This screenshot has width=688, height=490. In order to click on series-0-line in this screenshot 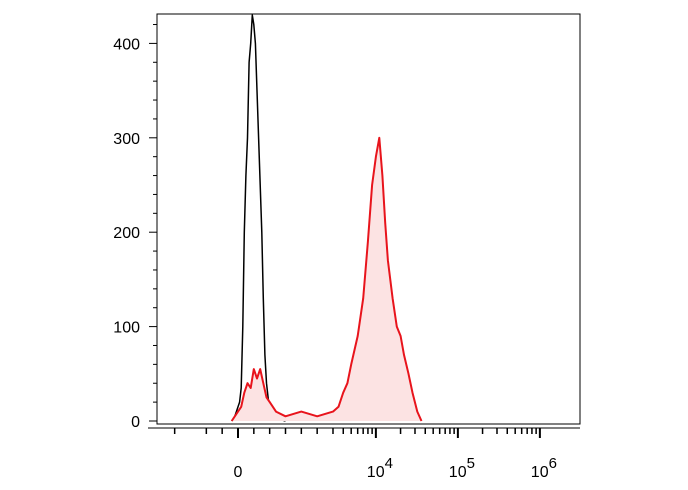, I will do `click(258, 218)`.